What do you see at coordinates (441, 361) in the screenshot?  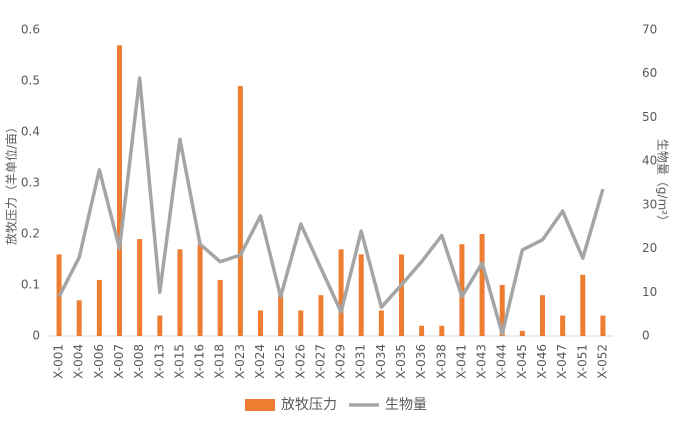 I see `x-tick-label: X-038` at bounding box center [441, 361].